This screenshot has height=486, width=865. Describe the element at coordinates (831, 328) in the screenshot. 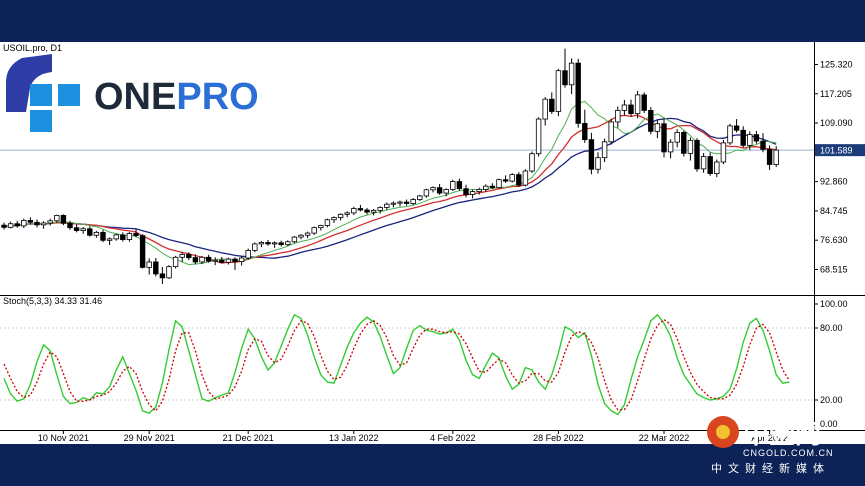

I see `stoch-tick-label: 80.00` at that location.